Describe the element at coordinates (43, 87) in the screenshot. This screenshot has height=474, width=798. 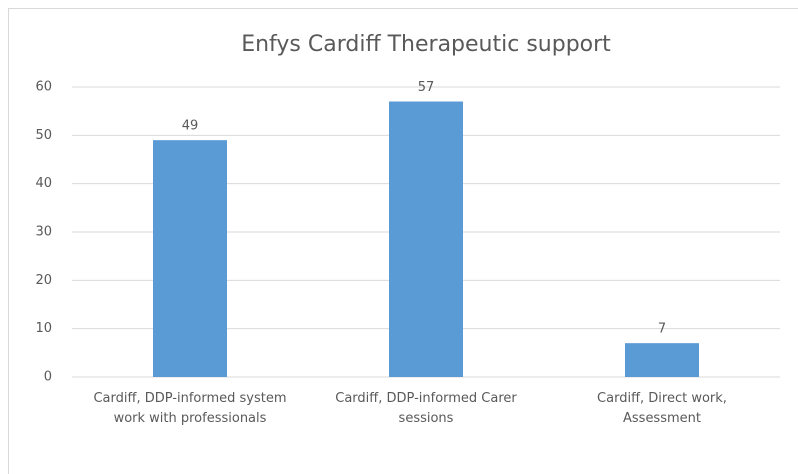
I see `y-tick-label: 60` at that location.